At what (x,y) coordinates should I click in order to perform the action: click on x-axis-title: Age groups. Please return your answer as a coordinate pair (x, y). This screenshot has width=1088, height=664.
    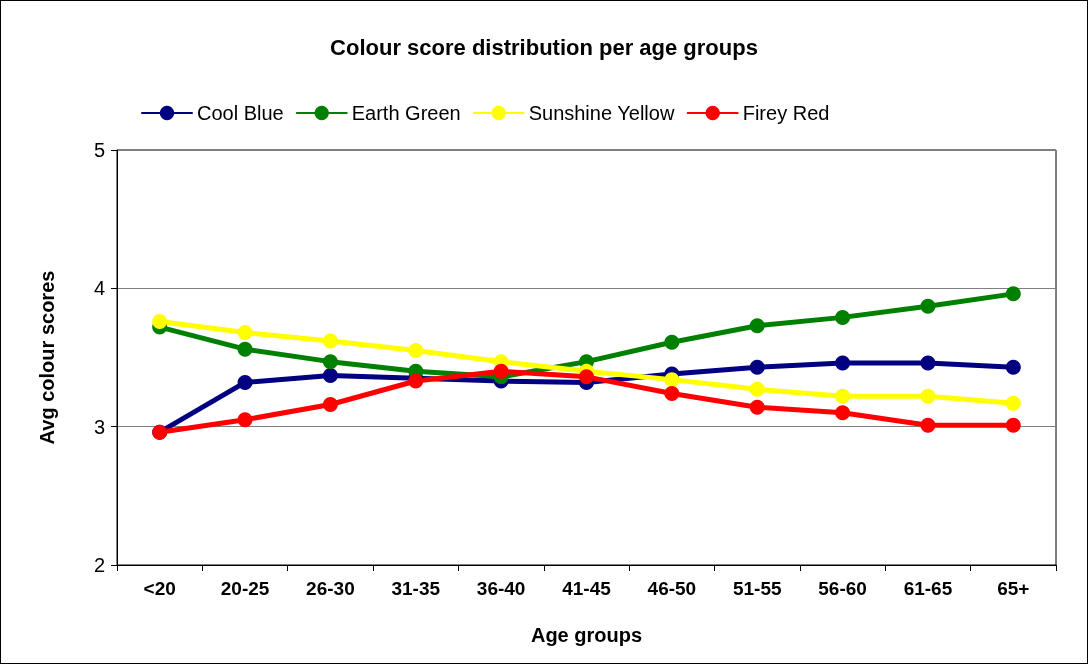
    Looking at the image, I should click on (586, 635).